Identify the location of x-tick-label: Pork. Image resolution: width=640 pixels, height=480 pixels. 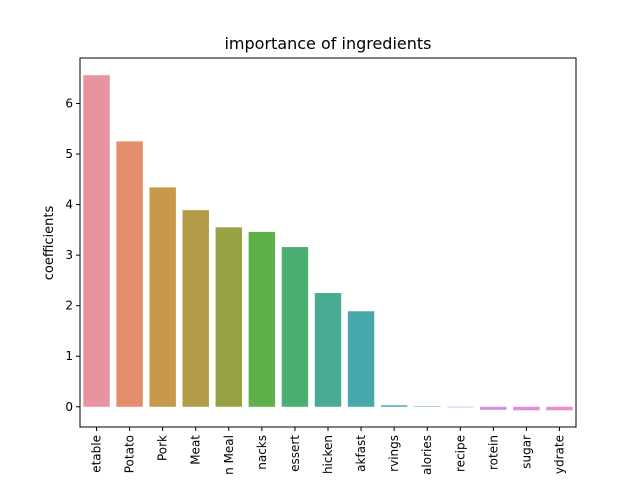
(163, 448).